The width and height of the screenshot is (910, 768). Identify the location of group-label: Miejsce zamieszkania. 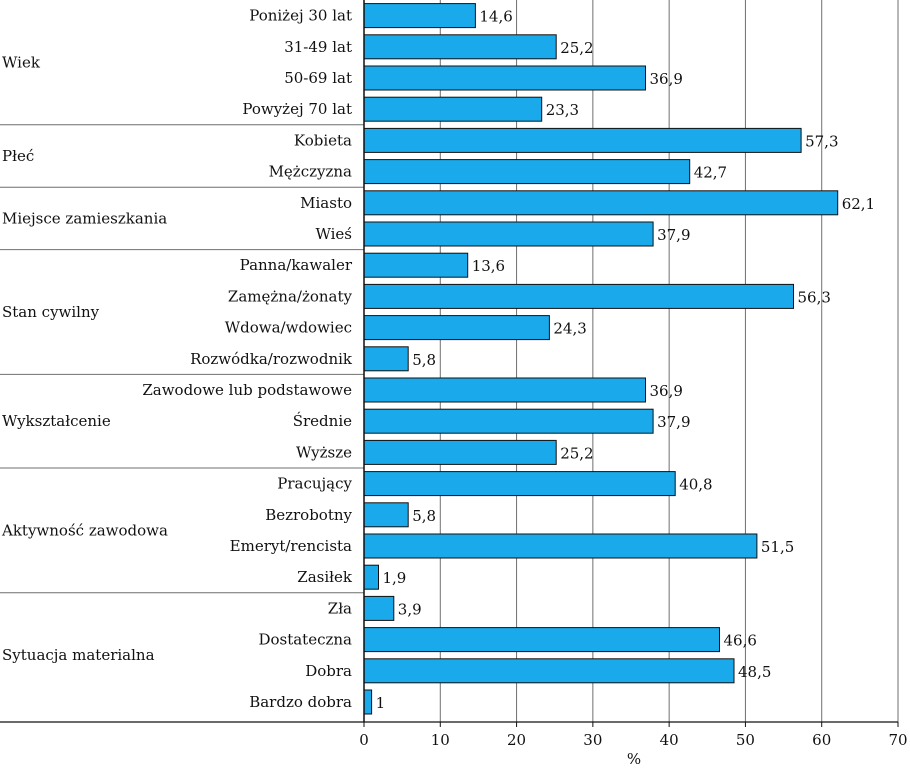
(84, 218).